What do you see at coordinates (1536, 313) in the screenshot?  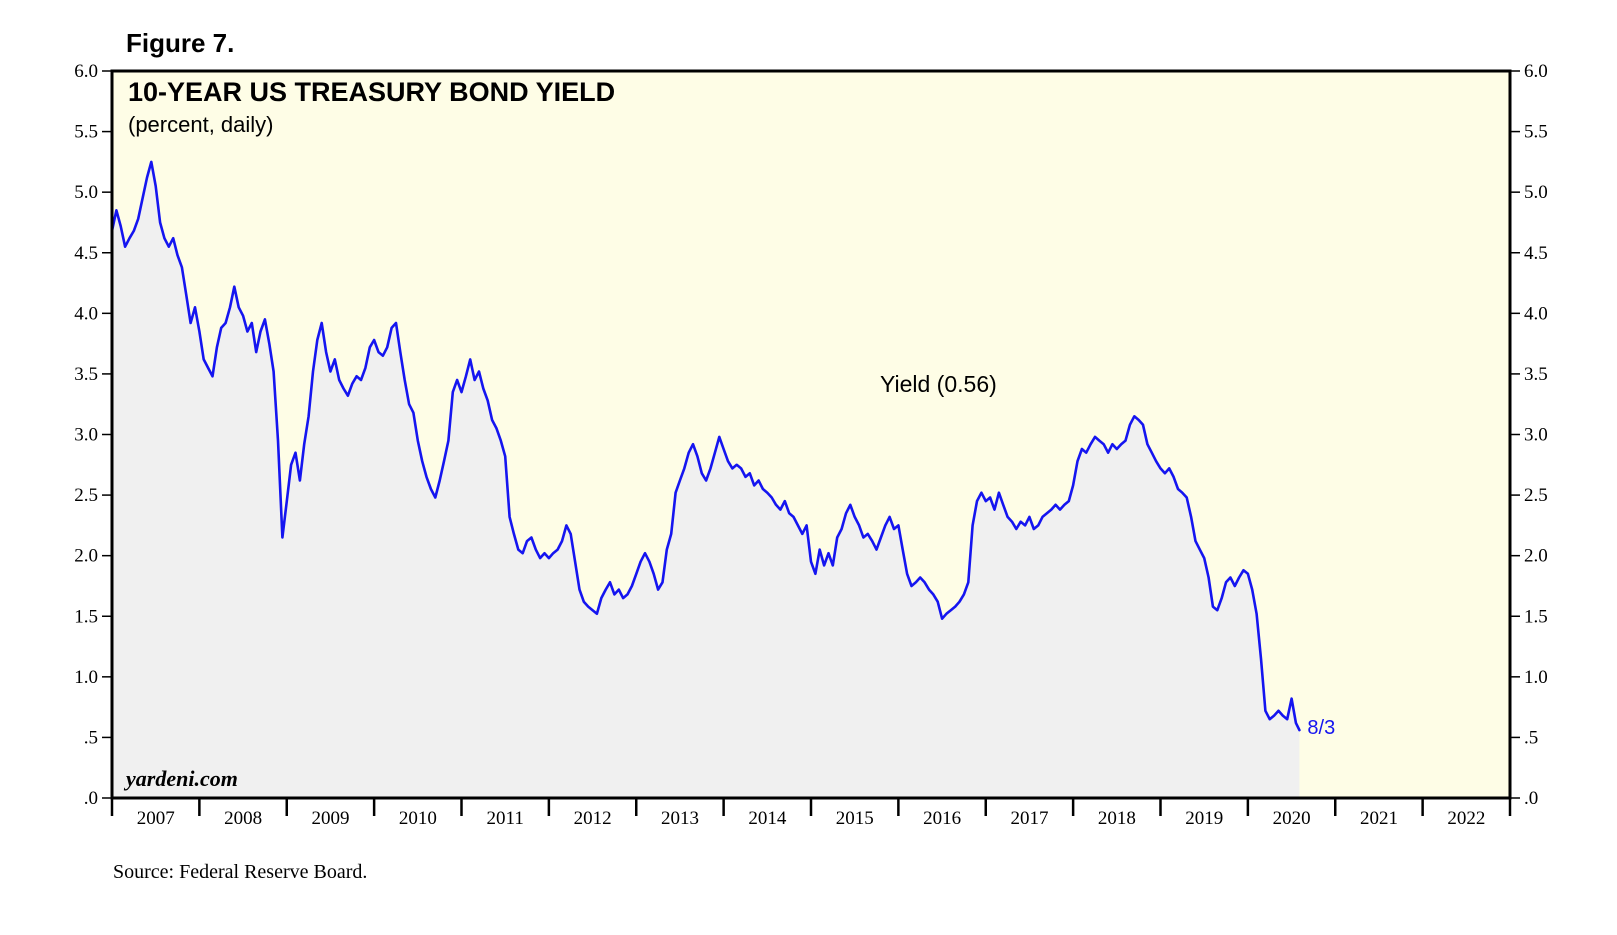 I see `y-tick-label-right: 4.0` at bounding box center [1536, 313].